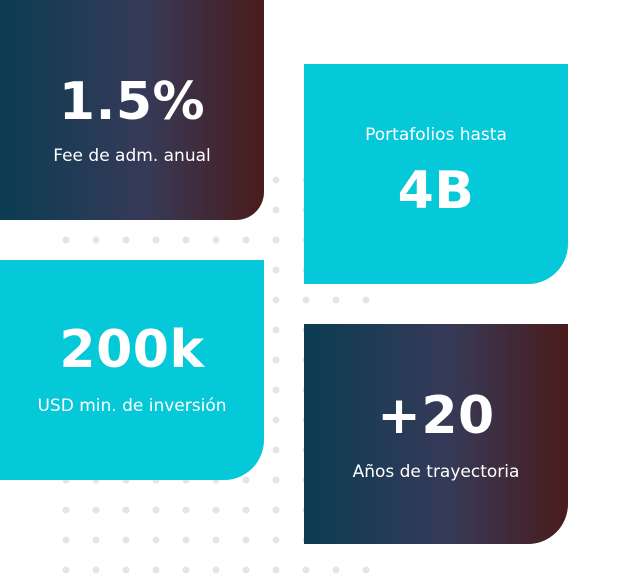  Describe the element at coordinates (436, 472) in the screenshot. I see `years-label: Años de trayectoria` at that location.